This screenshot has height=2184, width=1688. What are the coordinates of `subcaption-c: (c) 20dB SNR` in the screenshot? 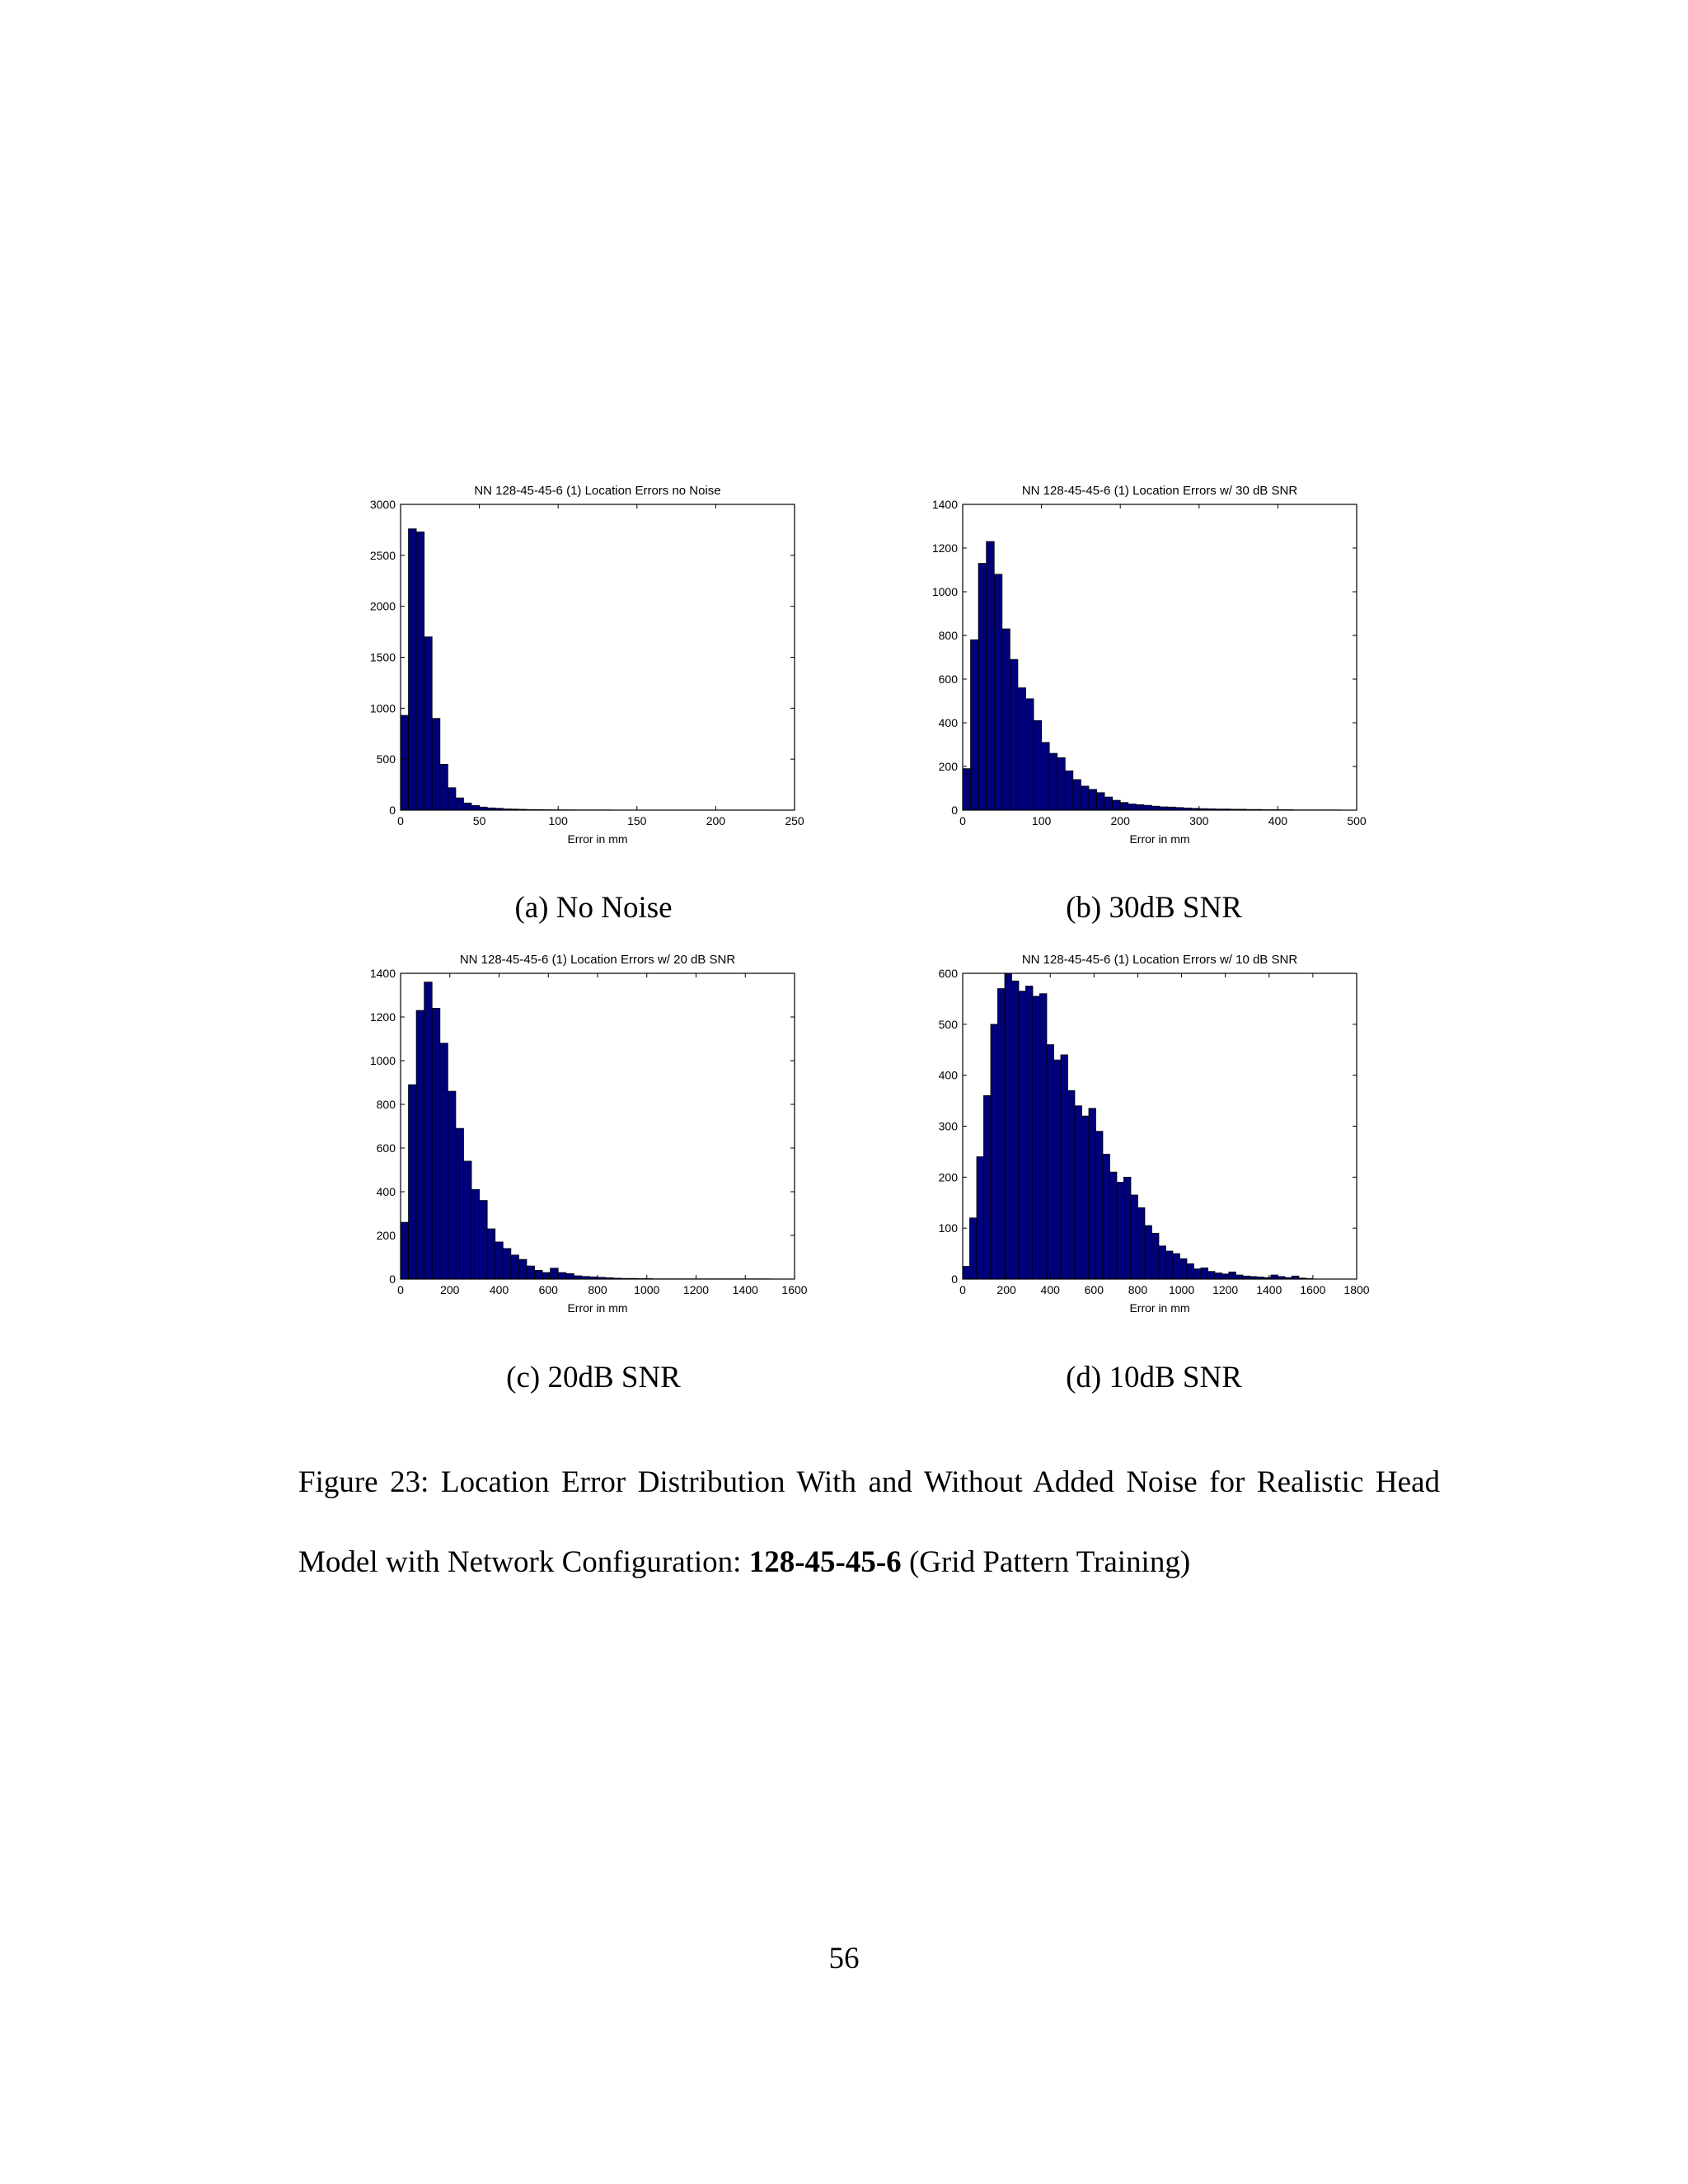 It's located at (594, 1377).